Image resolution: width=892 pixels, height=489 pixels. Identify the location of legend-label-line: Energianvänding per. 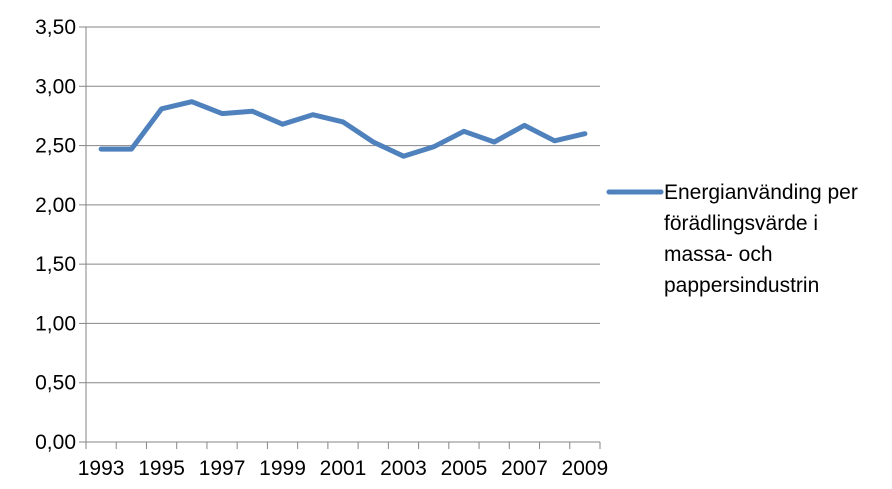
(761, 192).